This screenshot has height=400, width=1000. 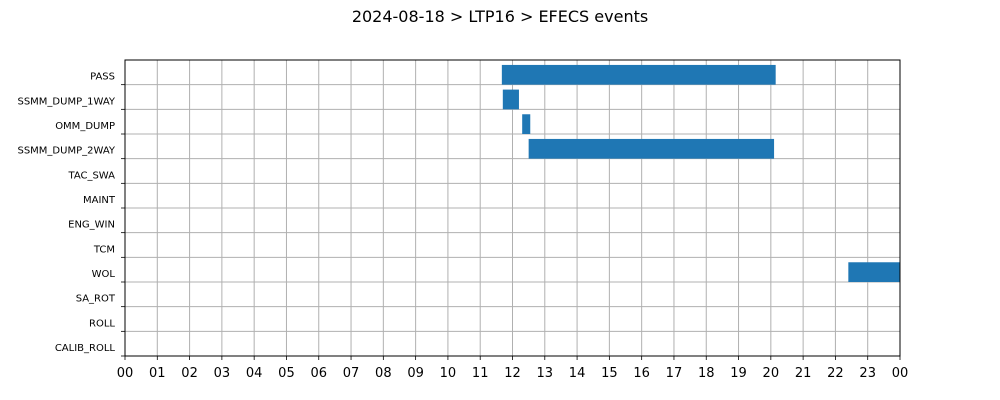 What do you see at coordinates (706, 373) in the screenshot?
I see `x-tick-label: 18` at bounding box center [706, 373].